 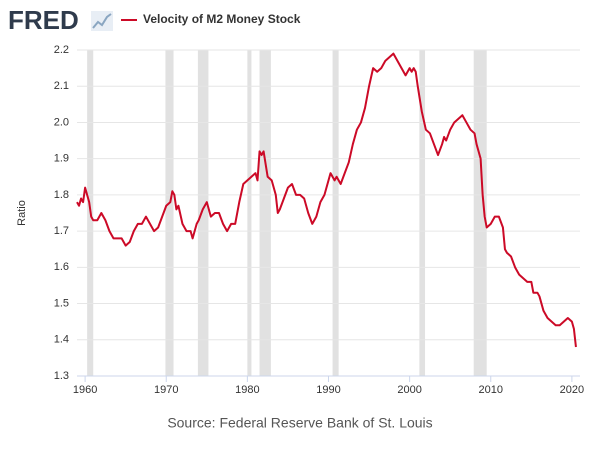 What do you see at coordinates (85, 390) in the screenshot?
I see `x-tick-label: 1960` at bounding box center [85, 390].